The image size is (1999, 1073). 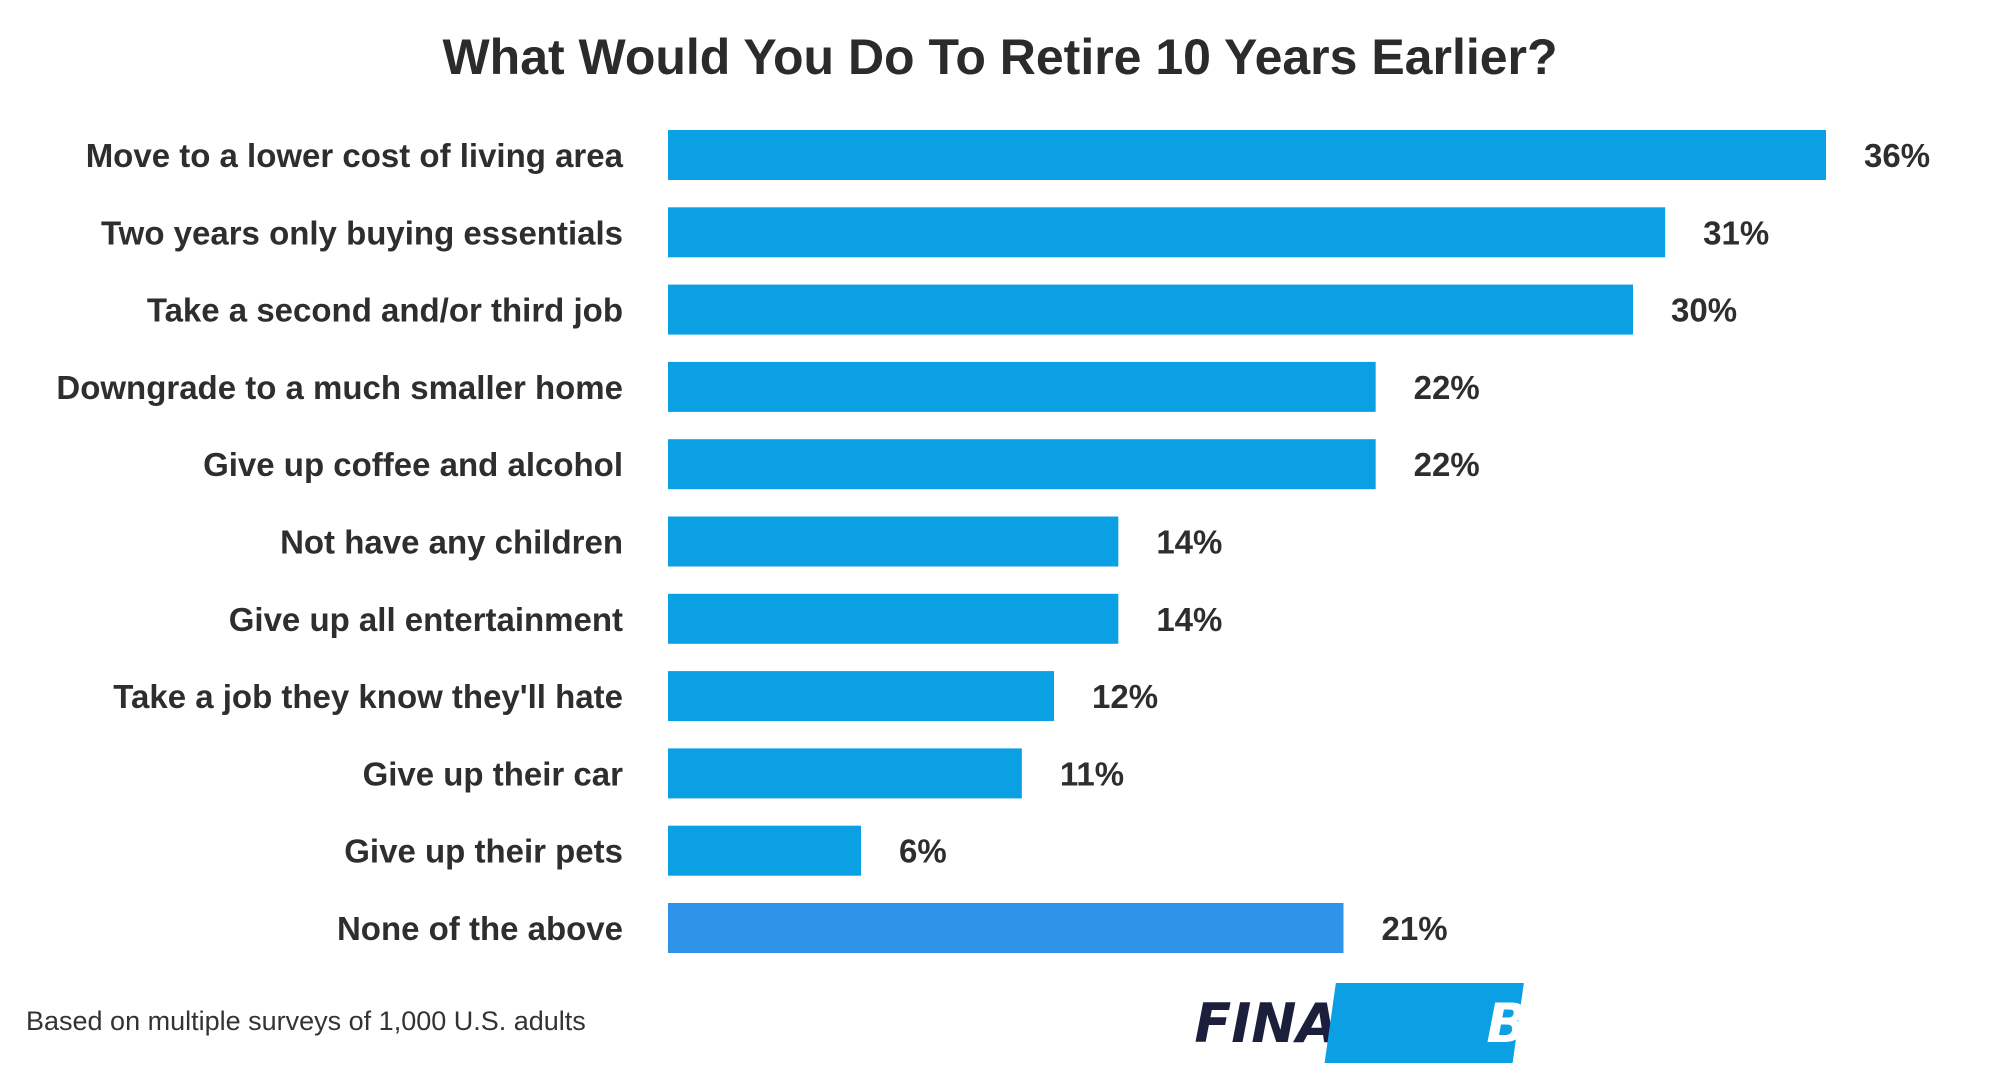 What do you see at coordinates (1736, 232) in the screenshot?
I see `value-label: 31%` at bounding box center [1736, 232].